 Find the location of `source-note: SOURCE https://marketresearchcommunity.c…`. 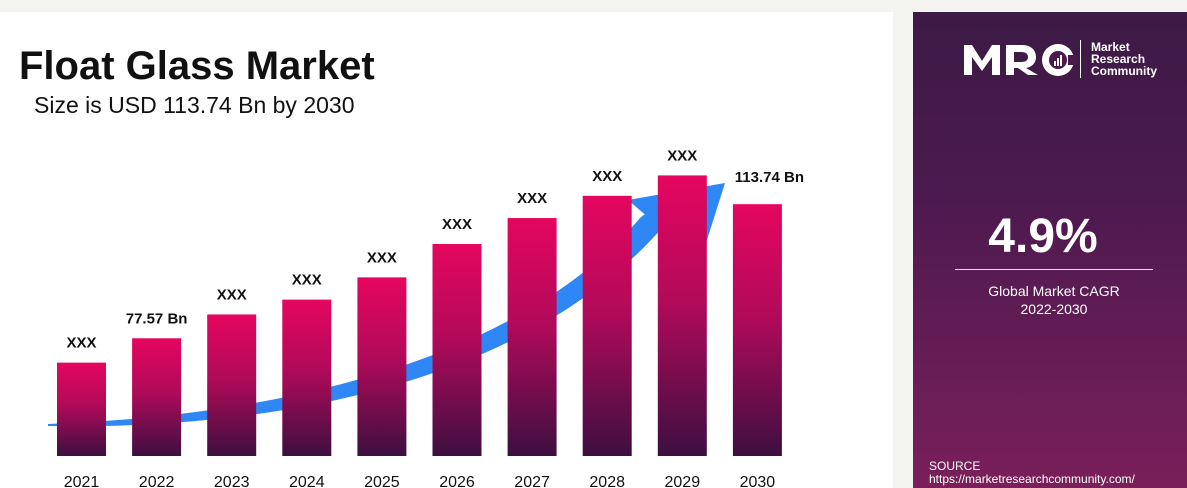

source-note: SOURCE https://marketresearchcommunity.c… is located at coordinates (1032, 473).